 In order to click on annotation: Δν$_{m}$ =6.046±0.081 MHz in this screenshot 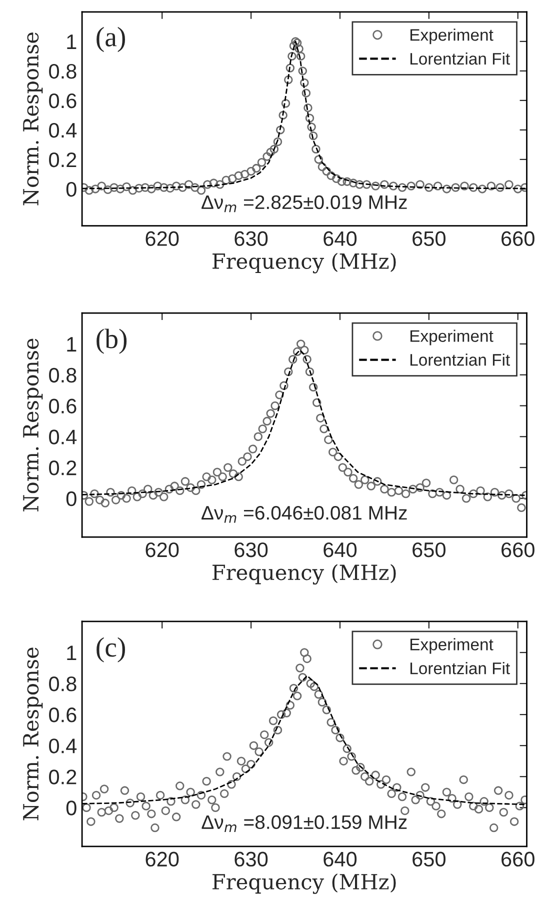, I will do `click(304, 514)`.